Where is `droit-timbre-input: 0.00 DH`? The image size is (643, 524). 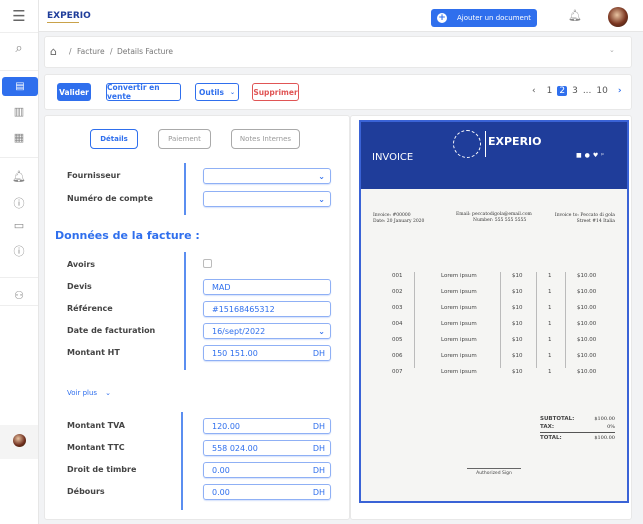 droit-timbre-input: 0.00 DH is located at coordinates (267, 470).